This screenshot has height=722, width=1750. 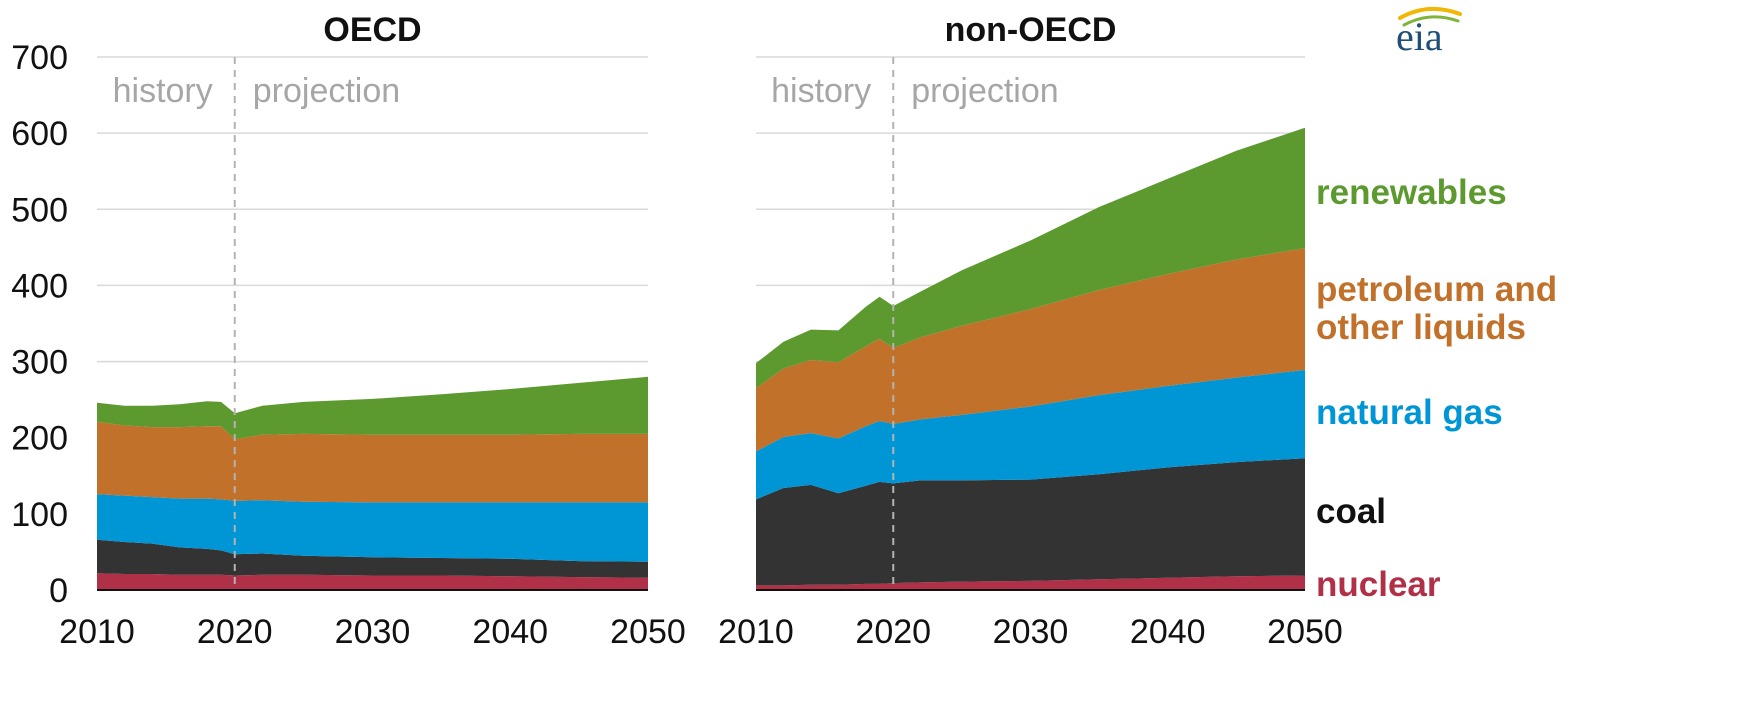 I want to click on oecd-panel-title: OECD, so click(x=372, y=30).